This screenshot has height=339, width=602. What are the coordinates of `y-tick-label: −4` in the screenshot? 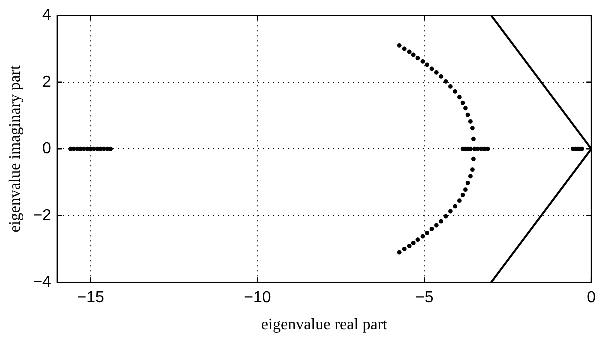 It's located at (42, 283).